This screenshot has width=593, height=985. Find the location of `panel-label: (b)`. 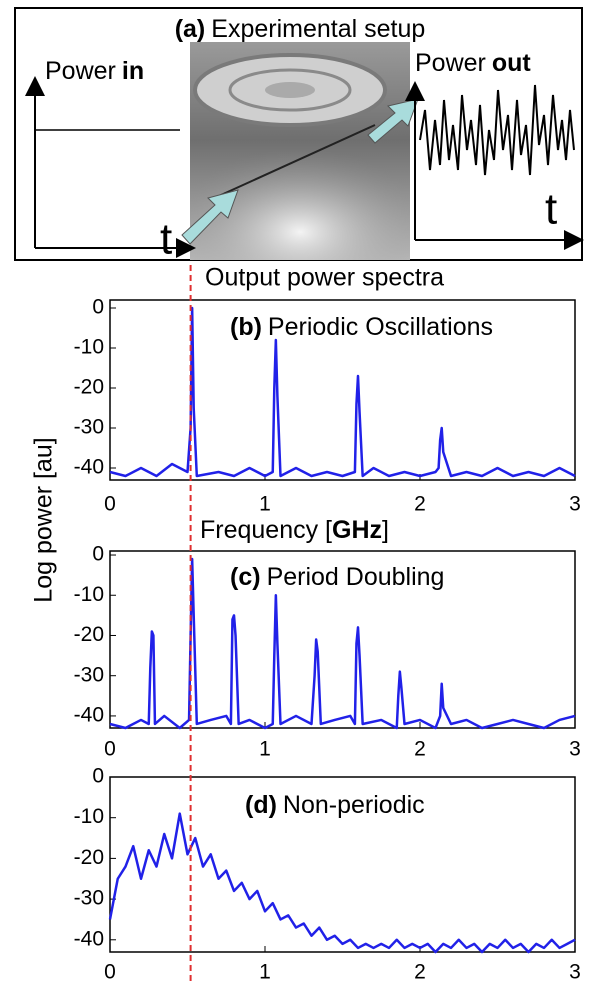

panel-label: (b) is located at coordinates (246, 327).